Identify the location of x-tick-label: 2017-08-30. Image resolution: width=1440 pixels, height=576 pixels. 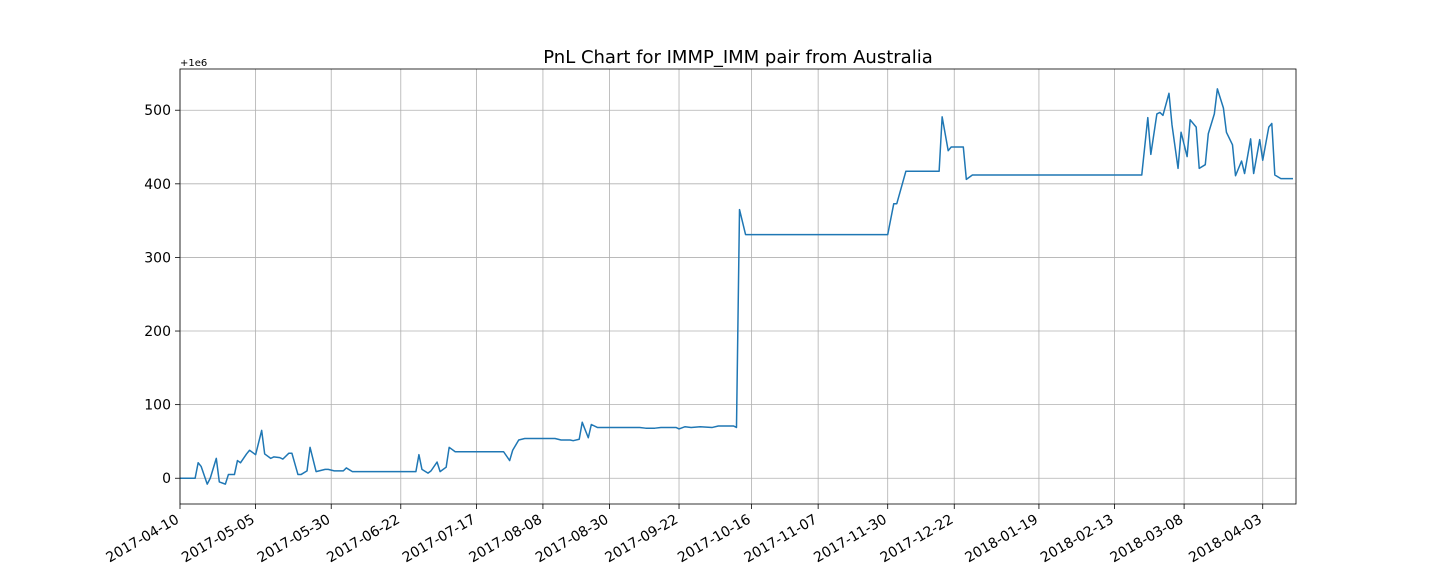
(572, 539).